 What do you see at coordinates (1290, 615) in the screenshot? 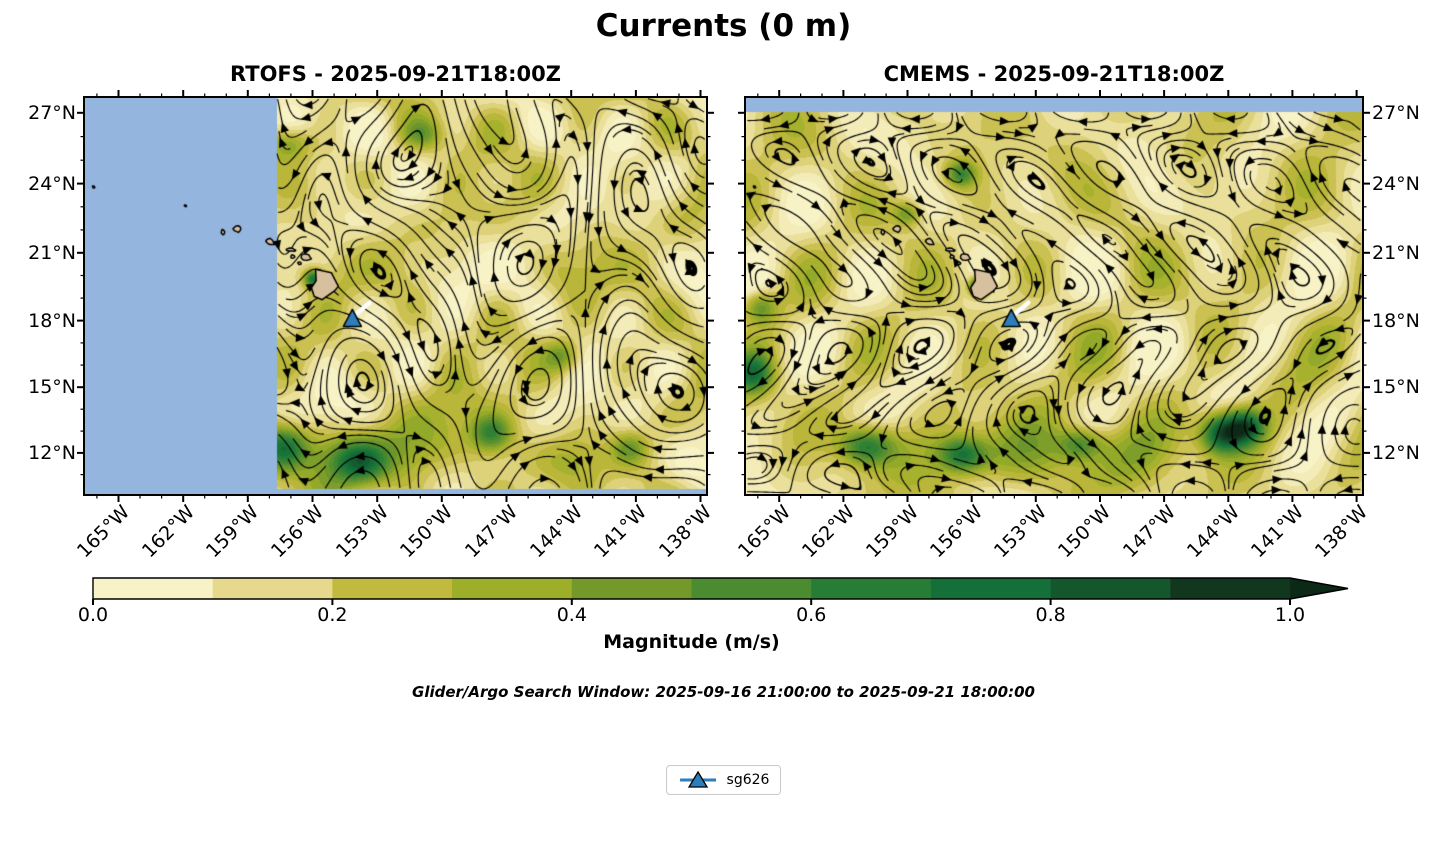
I see `colorbar-tick-label: 1.0` at bounding box center [1290, 615].